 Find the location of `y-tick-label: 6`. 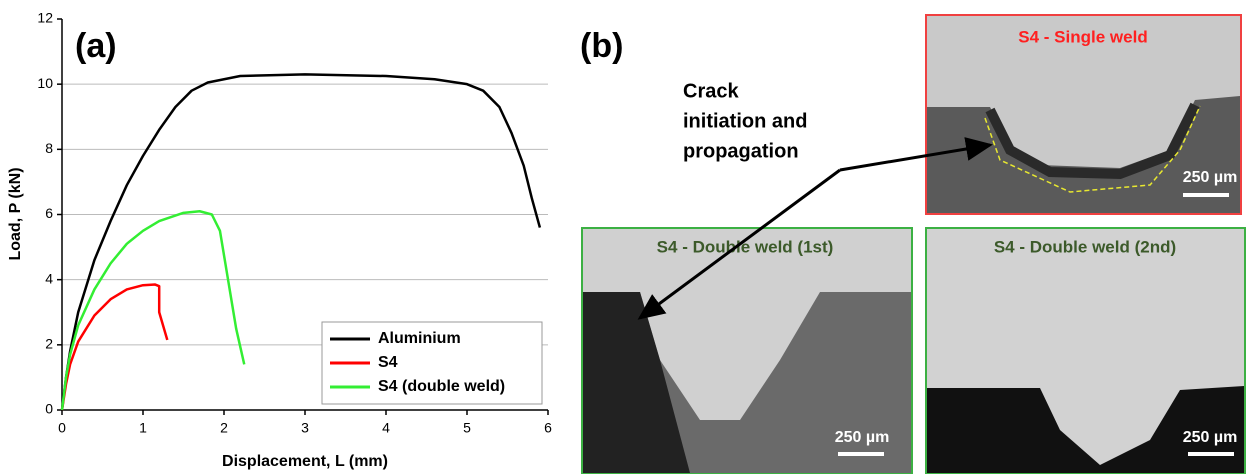

y-tick-label: 6 is located at coordinates (49, 213).